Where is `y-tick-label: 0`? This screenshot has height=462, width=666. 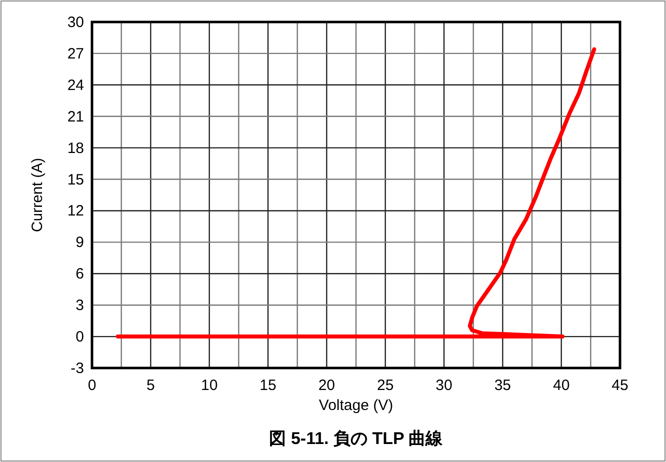 y-tick-label: 0 is located at coordinates (80, 337).